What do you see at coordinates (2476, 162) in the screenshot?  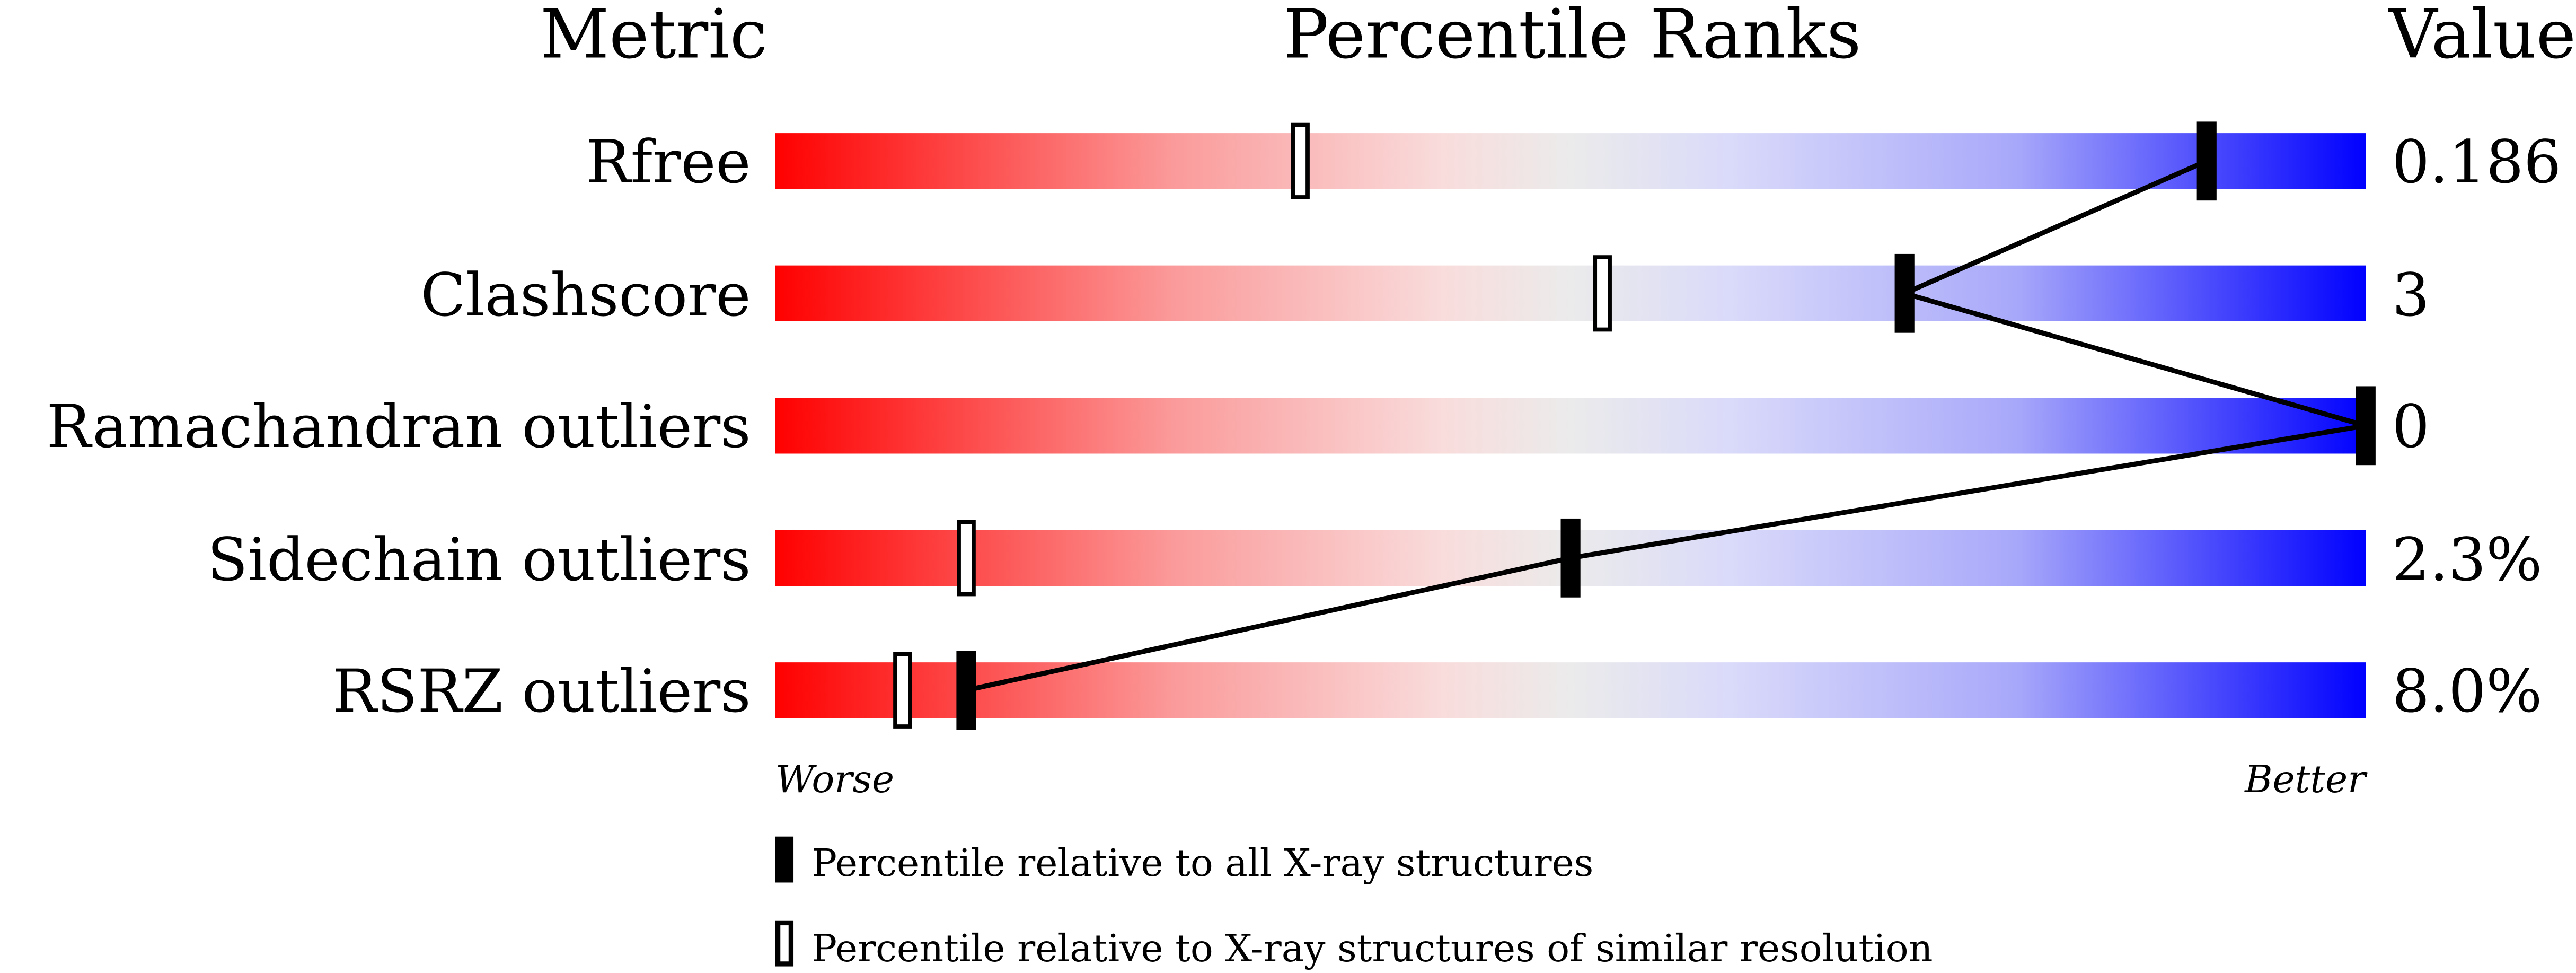 I see `metric-value: 0.186` at bounding box center [2476, 162].